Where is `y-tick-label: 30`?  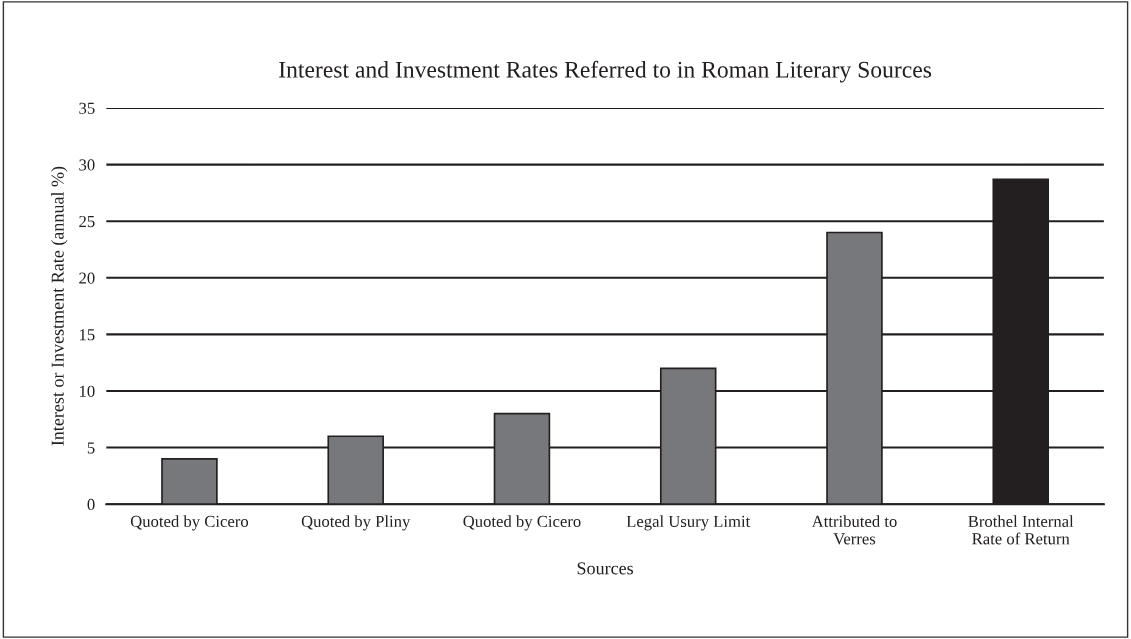
y-tick-label: 30 is located at coordinates (87, 165).